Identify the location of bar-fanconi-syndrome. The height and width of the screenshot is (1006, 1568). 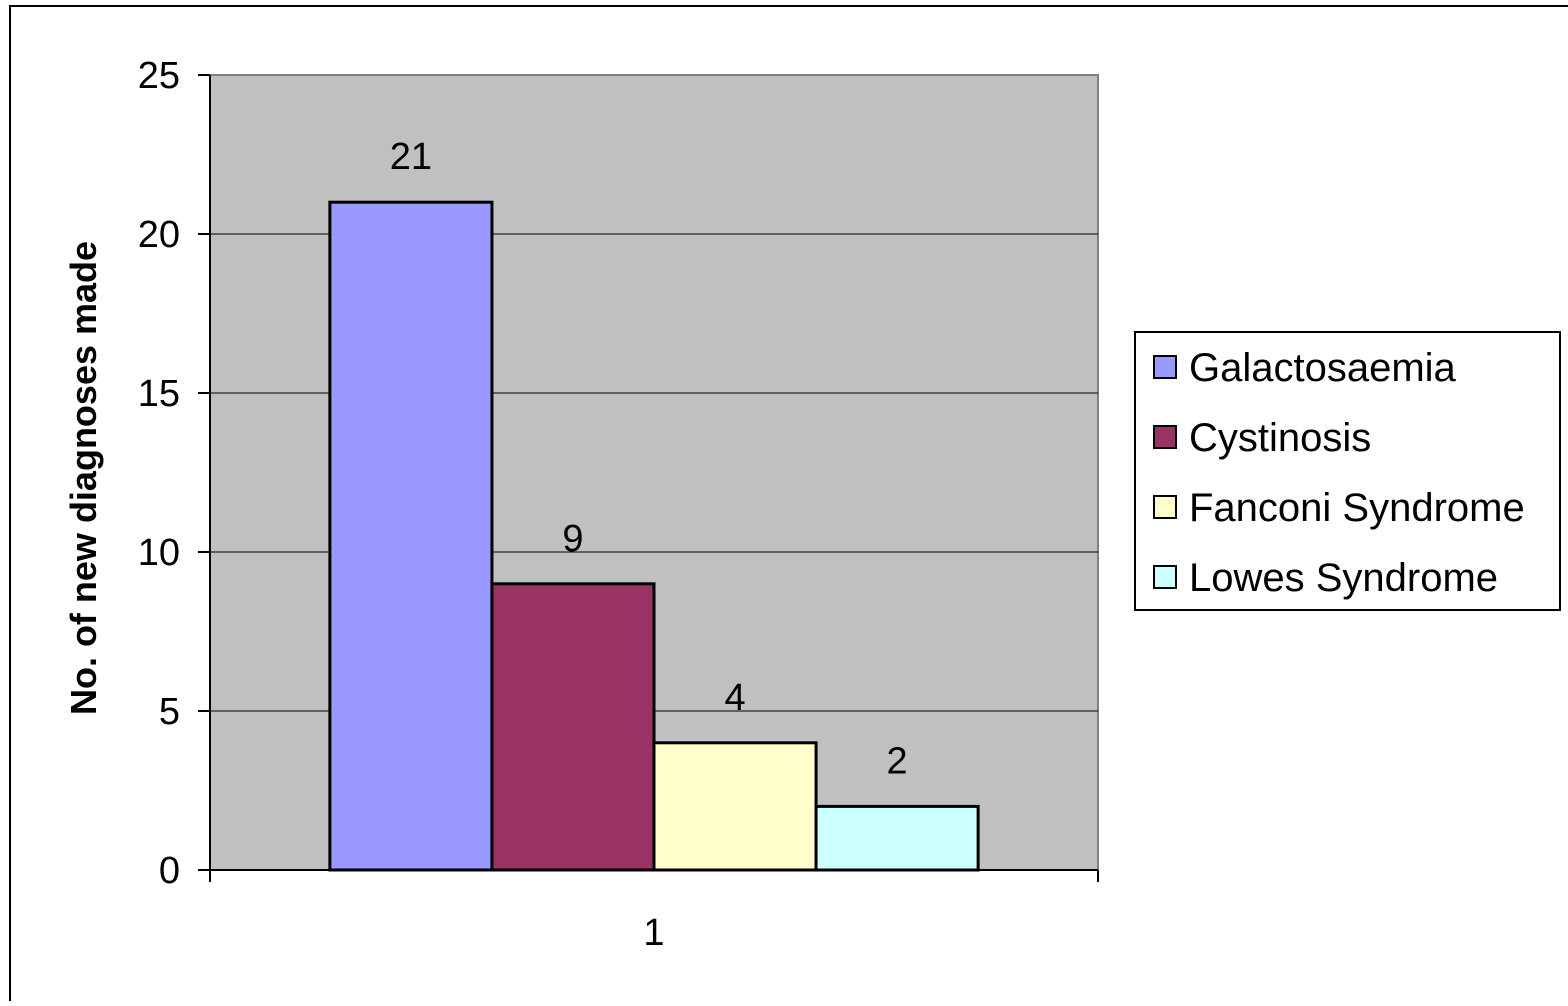
(735, 806).